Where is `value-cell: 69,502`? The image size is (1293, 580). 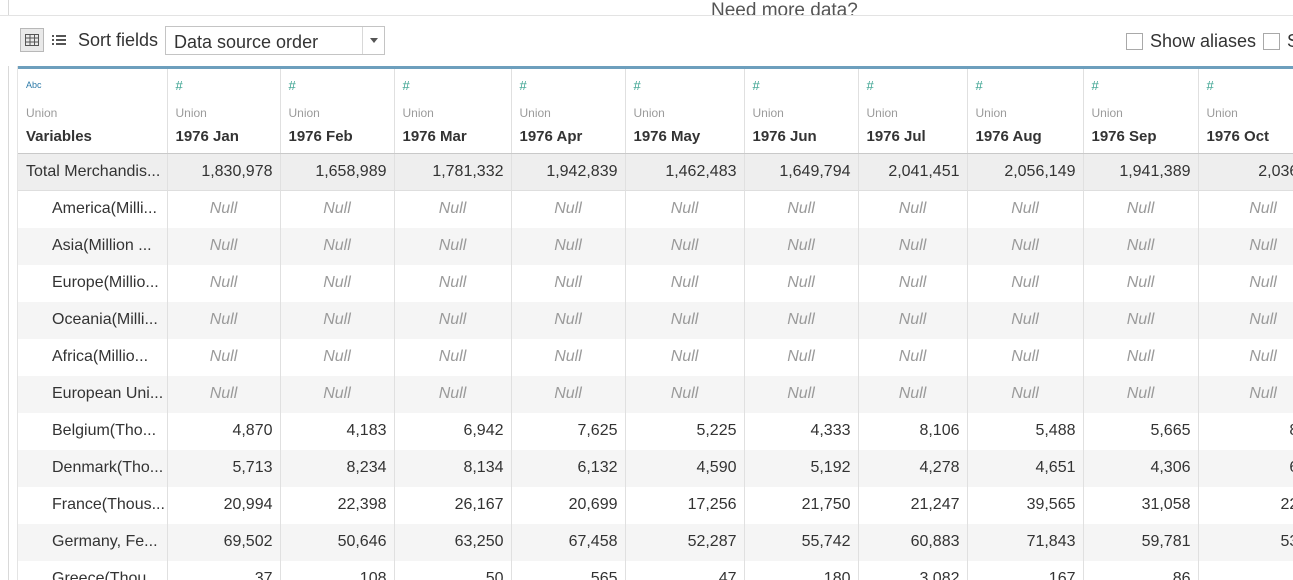 value-cell: 69,502 is located at coordinates (224, 542).